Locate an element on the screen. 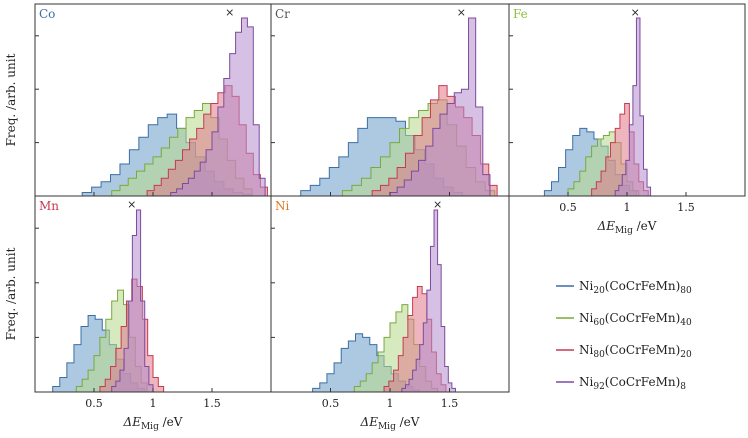 The height and width of the screenshot is (438, 748). histogram-ni-ni92 is located at coordinates (428, 301).